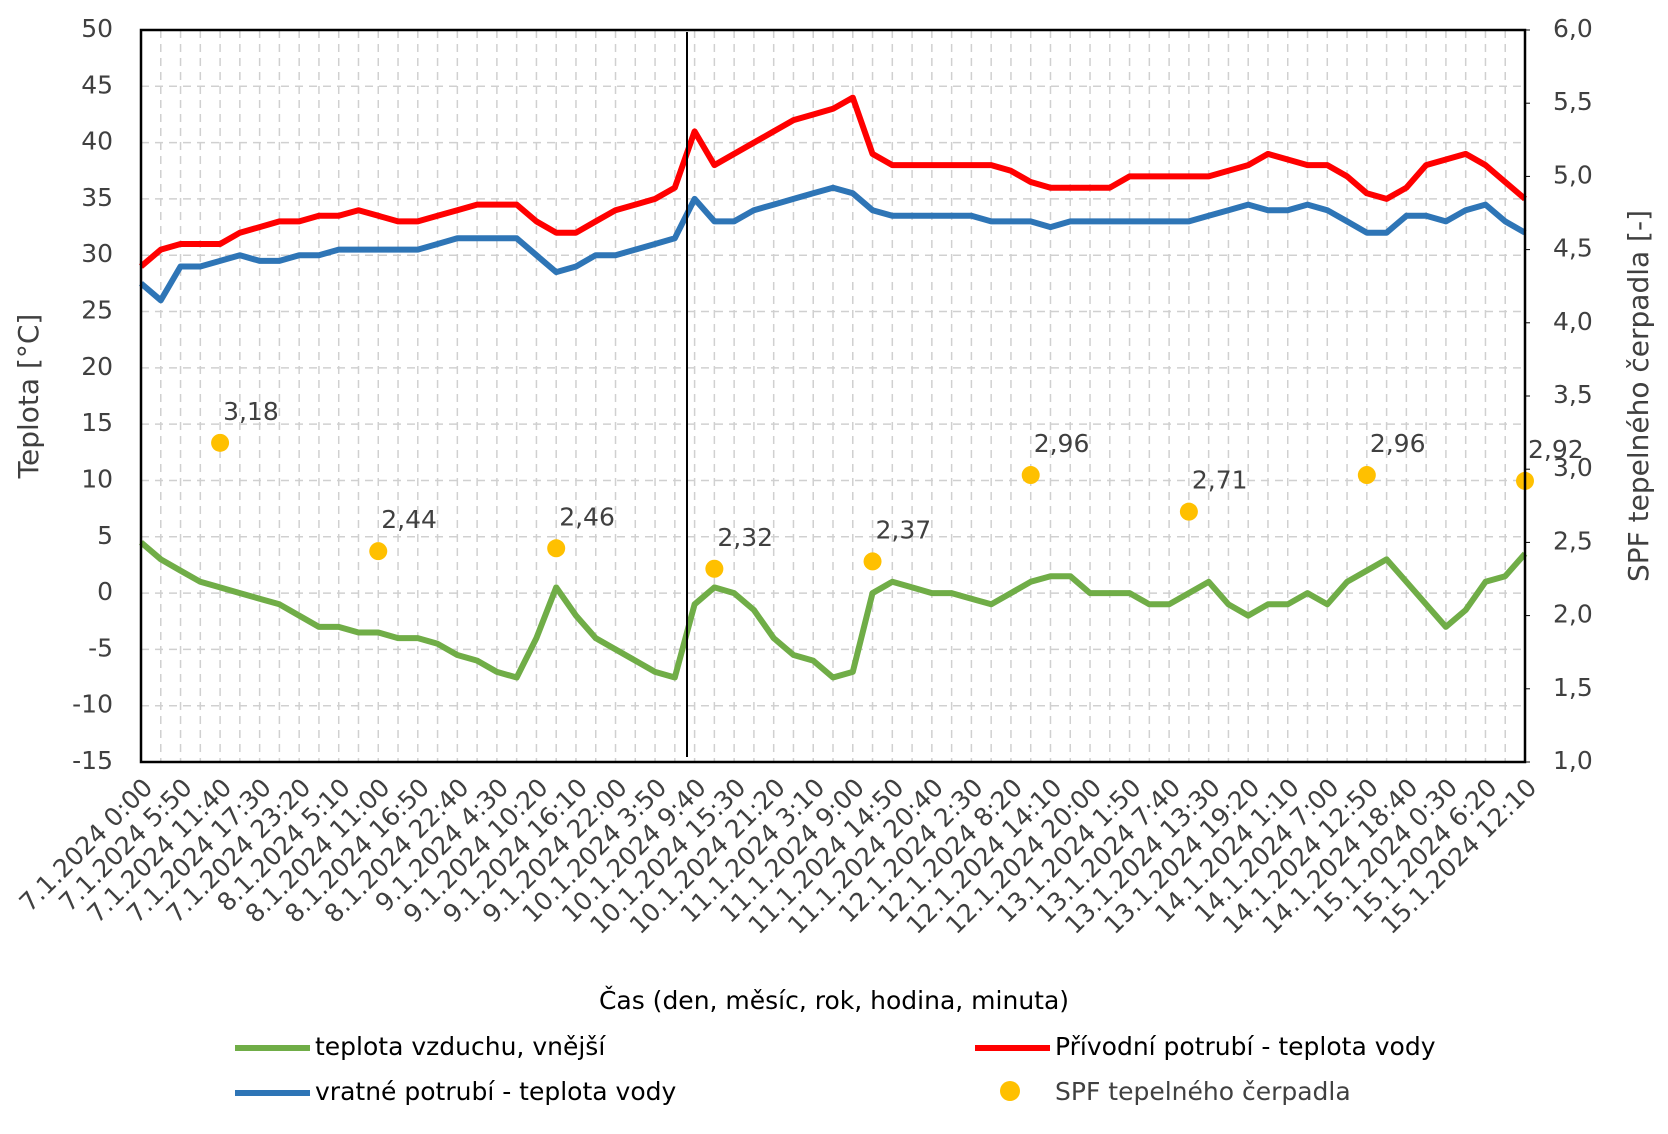  Describe the element at coordinates (409, 519) in the screenshot. I see `data-label: 2,44` at that location.